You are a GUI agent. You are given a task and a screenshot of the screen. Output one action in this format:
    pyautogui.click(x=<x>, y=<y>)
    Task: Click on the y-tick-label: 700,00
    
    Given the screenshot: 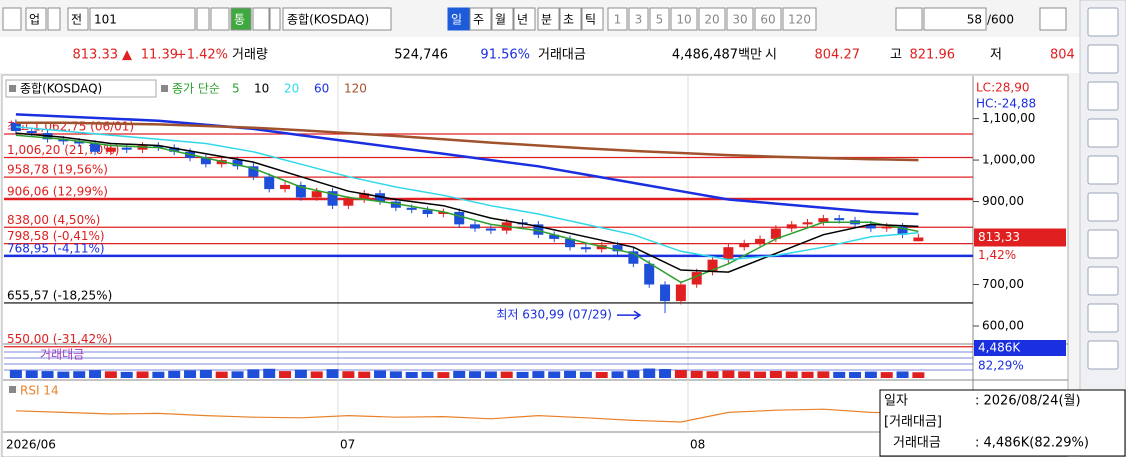 What is the action you would take?
    pyautogui.click(x=1003, y=284)
    